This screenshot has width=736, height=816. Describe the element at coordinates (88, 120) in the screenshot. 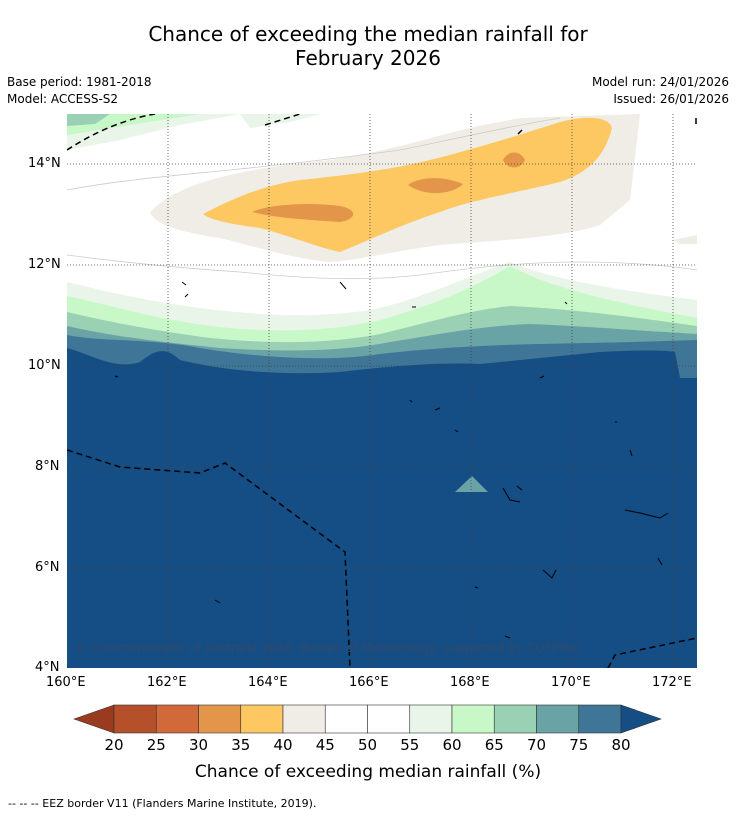

I see `zone-70-75-top` at that location.